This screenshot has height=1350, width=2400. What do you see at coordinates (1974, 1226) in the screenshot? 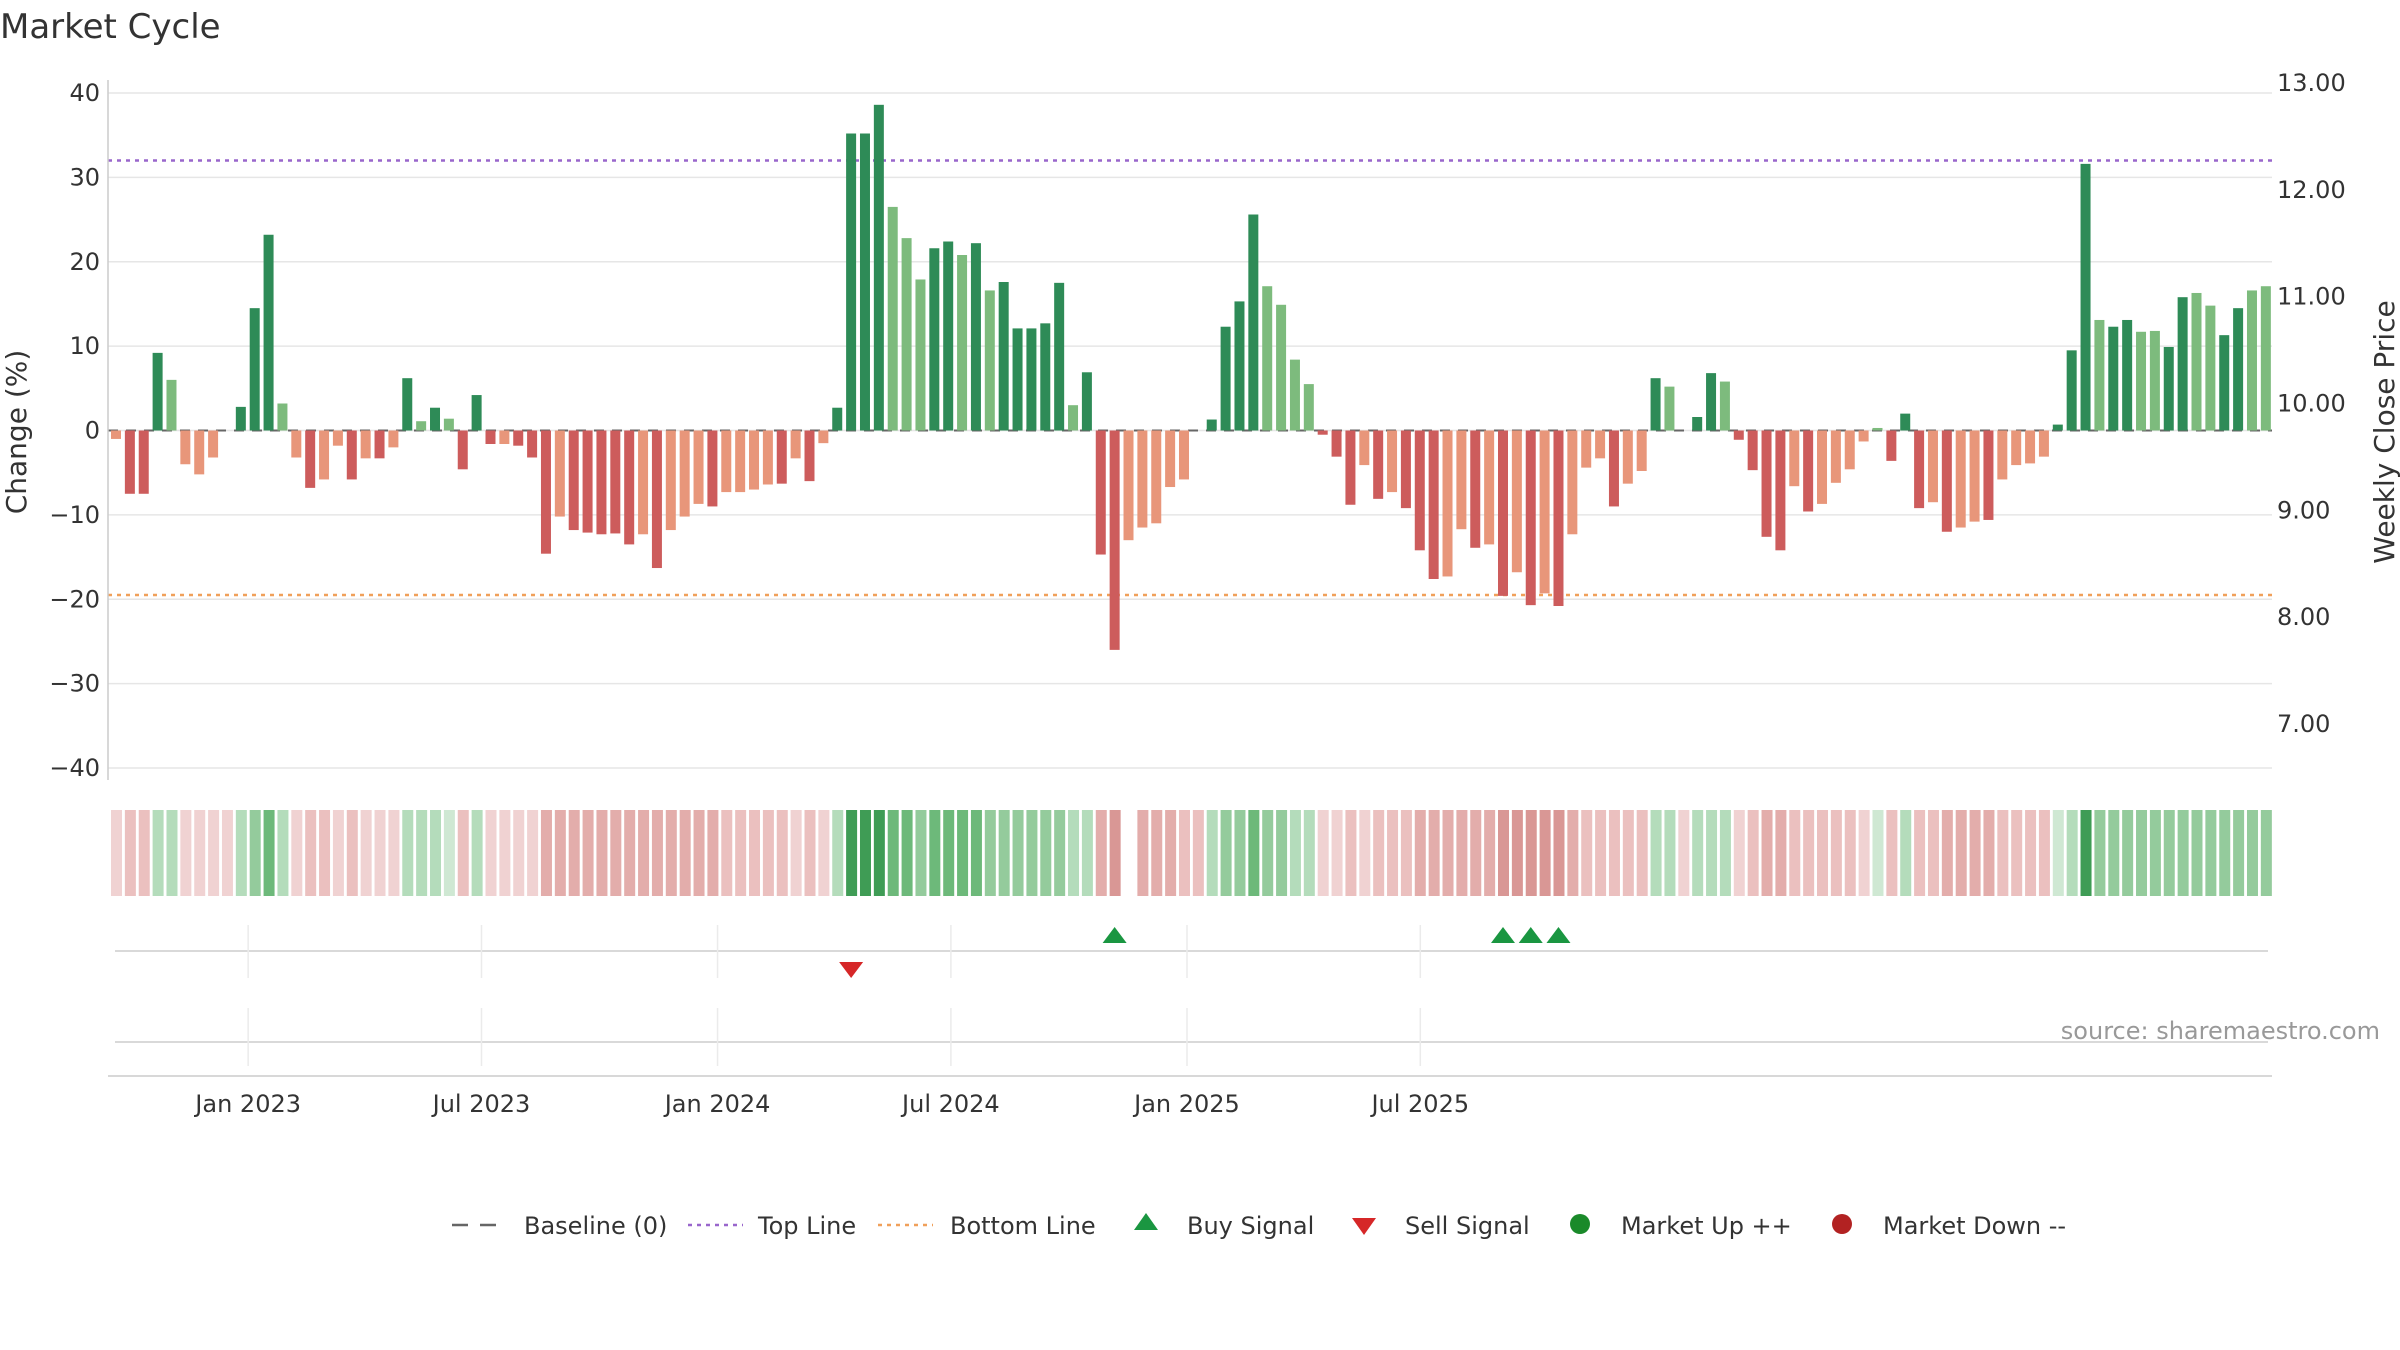
I see `legend-label: Market Down --` at bounding box center [1974, 1226].